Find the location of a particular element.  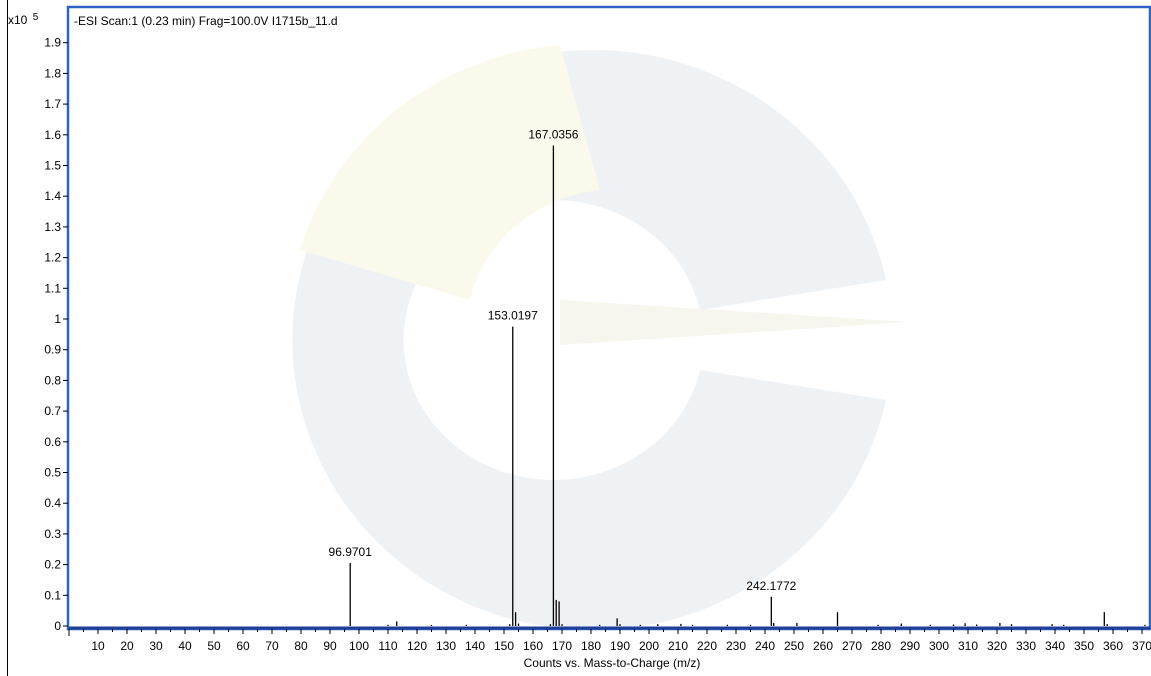

x-tick-label: 330 is located at coordinates (1026, 646).